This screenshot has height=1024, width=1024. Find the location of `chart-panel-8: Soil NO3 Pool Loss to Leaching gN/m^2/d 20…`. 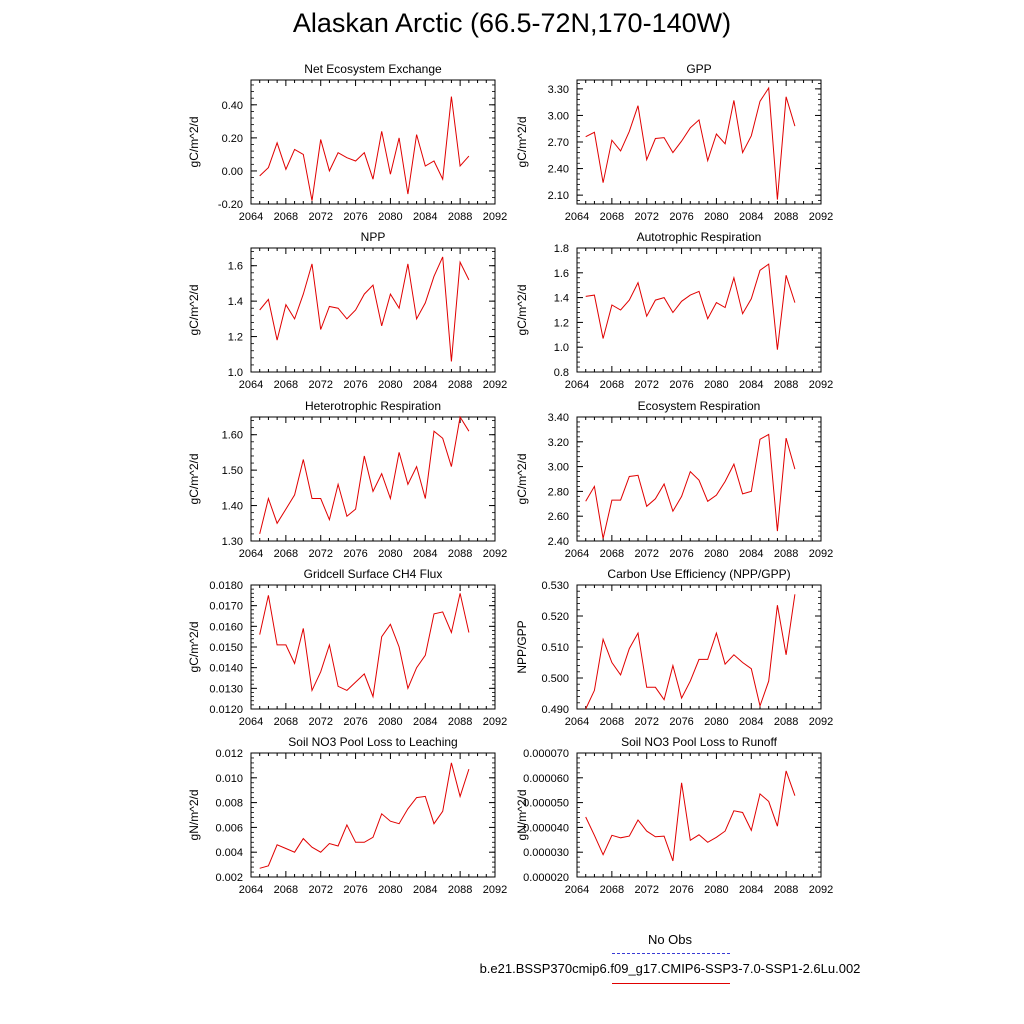

chart-panel-8: Soil NO3 Pool Loss to Leaching gN/m^2/d 20… is located at coordinates (347, 815).